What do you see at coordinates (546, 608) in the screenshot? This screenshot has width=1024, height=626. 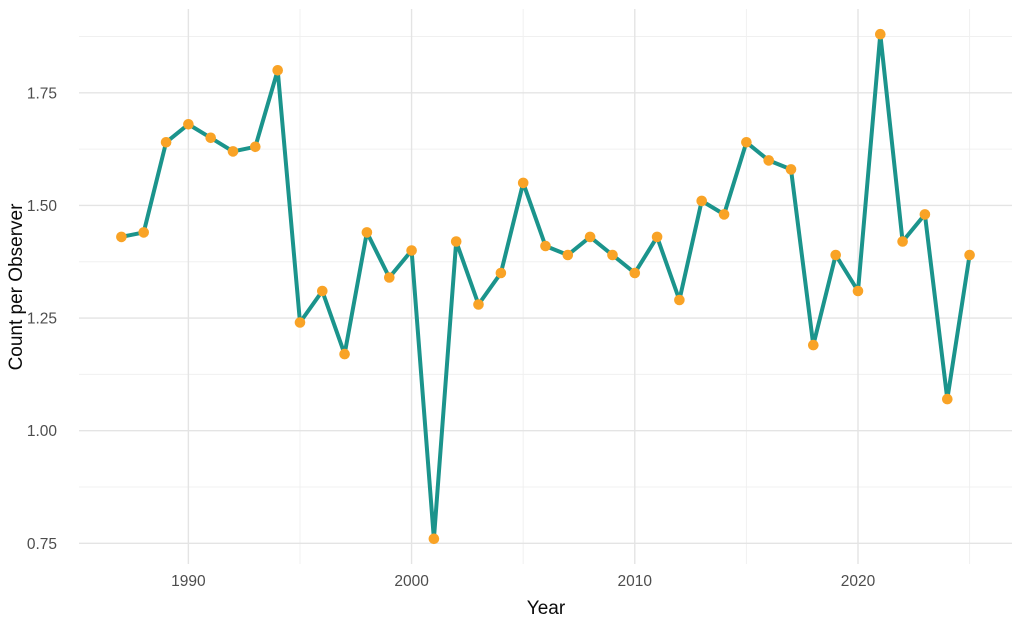 I see `x-axis-title: Year` at bounding box center [546, 608].